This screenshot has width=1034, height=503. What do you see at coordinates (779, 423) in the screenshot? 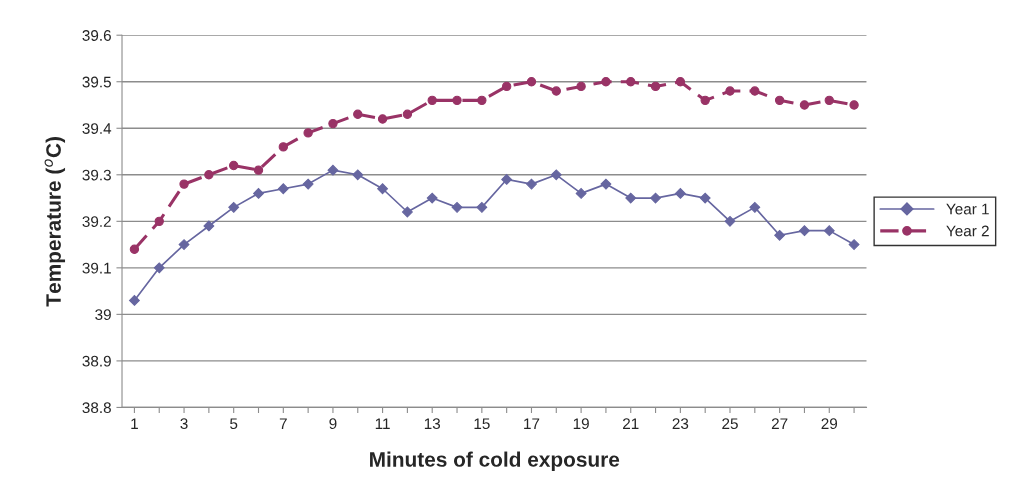
I see `x-tick-label: 27` at bounding box center [779, 423].